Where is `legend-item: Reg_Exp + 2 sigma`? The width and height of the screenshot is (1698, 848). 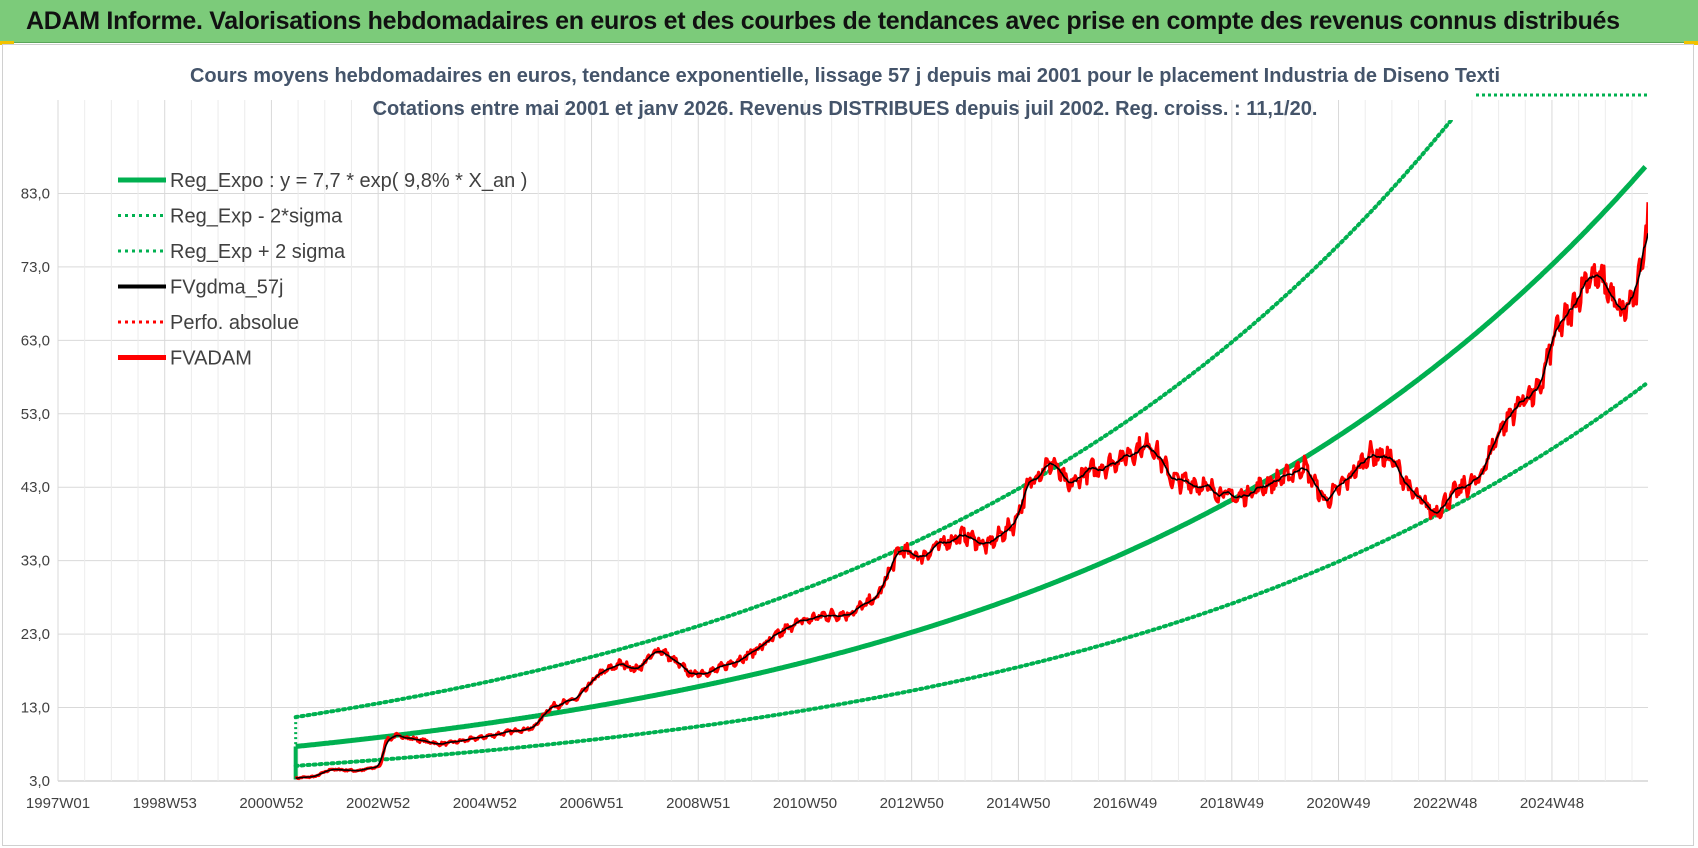
legend-item: Reg_Exp + 2 sigma is located at coordinates (232, 252).